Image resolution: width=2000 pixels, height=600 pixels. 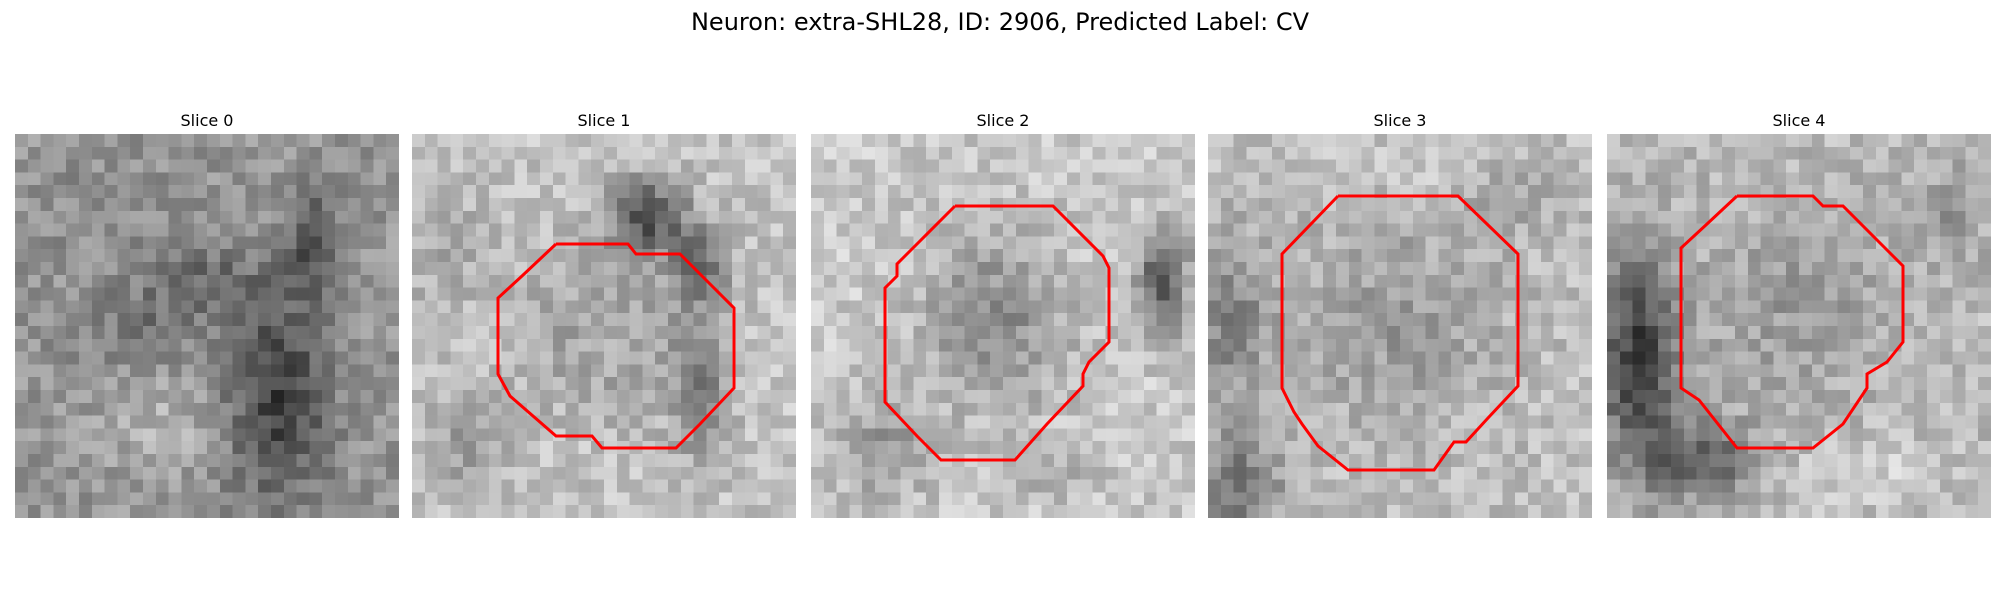 I want to click on slice-panel-2: Slice 2, so click(x=1003, y=313).